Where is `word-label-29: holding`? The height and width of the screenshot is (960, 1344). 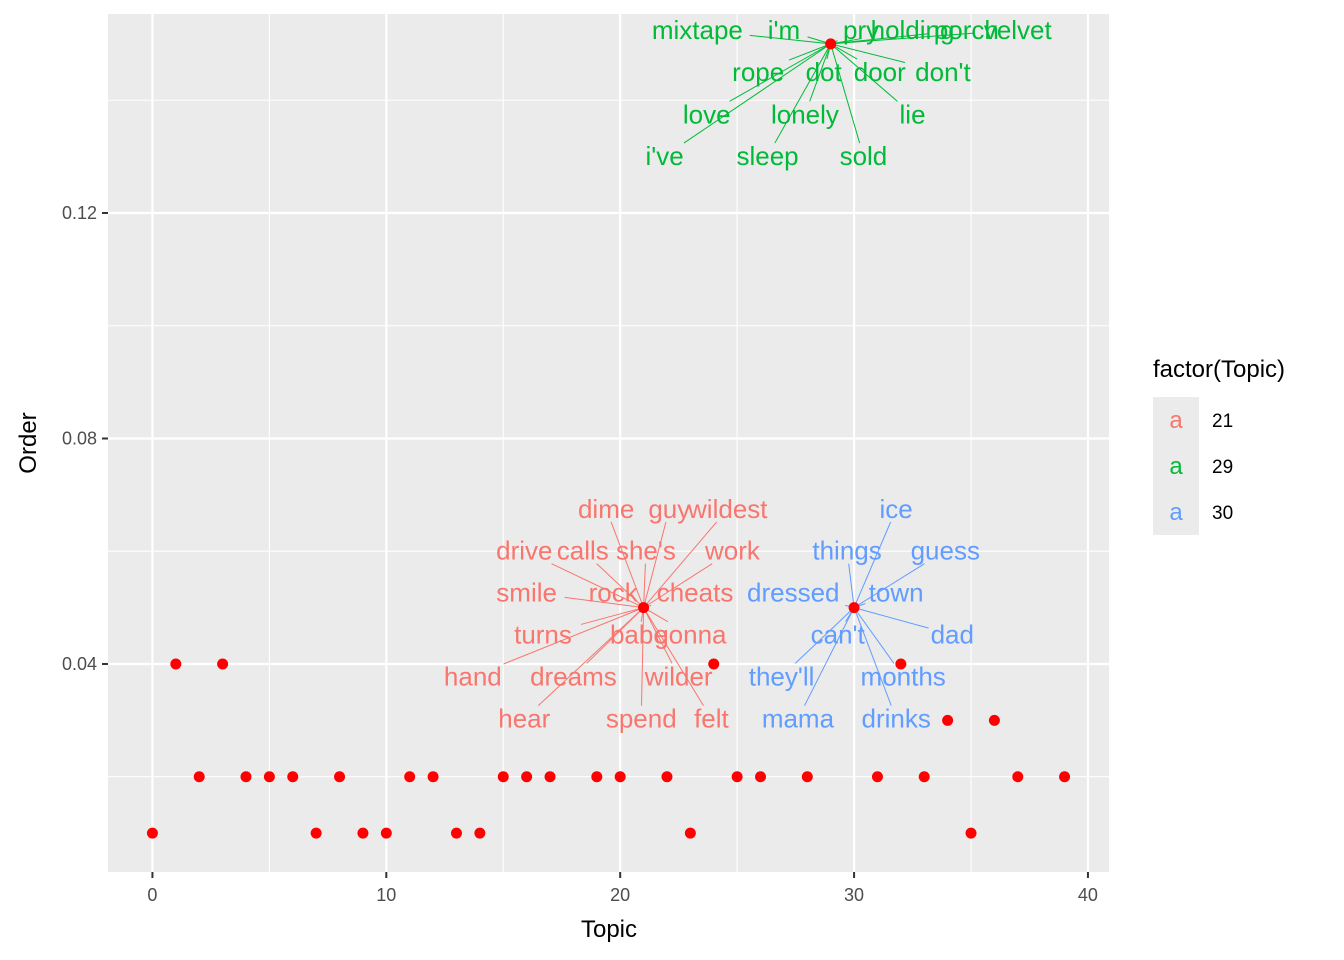 word-label-29: holding is located at coordinates (913, 30).